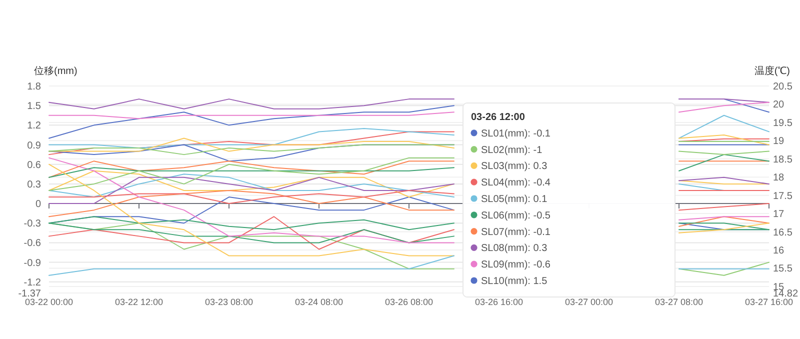 The width and height of the screenshot is (800, 339). Describe the element at coordinates (493, 248) in the screenshot. I see `legend-label: SL08` at that location.